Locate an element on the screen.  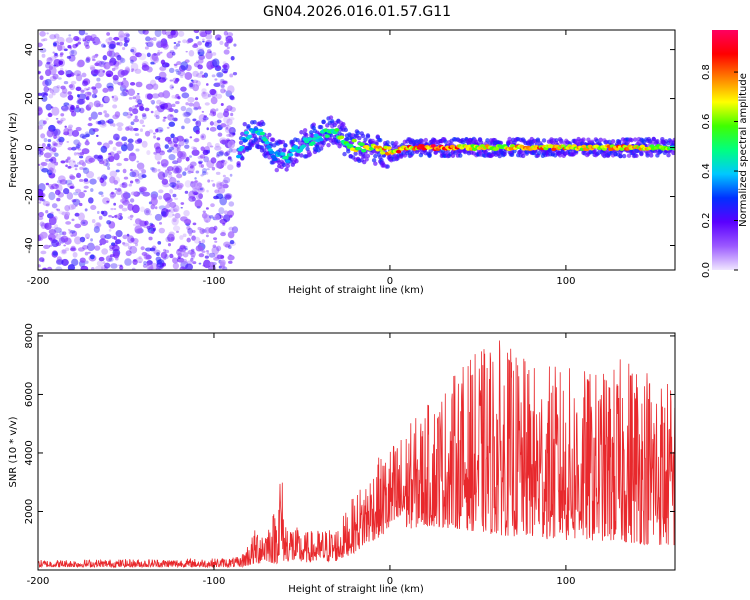
y-tick-label: -20 is located at coordinates (29, 196).